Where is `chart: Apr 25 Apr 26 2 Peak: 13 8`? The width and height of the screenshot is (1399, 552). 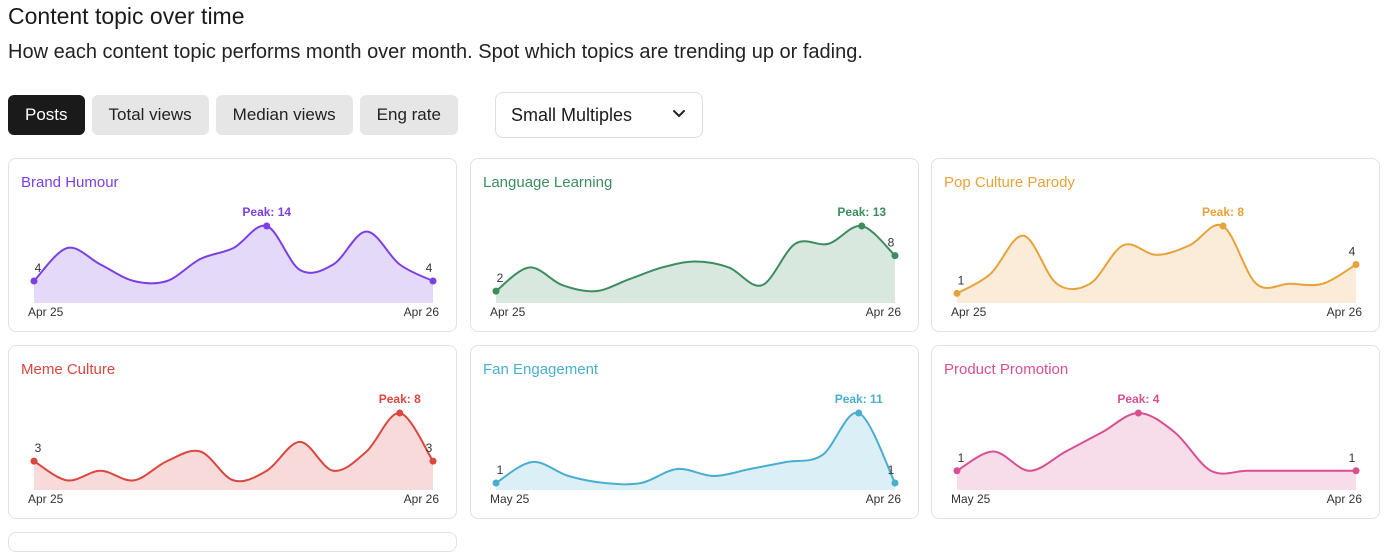 chart: Apr 25 Apr 26 2 Peak: 13 8 is located at coordinates (696, 262).